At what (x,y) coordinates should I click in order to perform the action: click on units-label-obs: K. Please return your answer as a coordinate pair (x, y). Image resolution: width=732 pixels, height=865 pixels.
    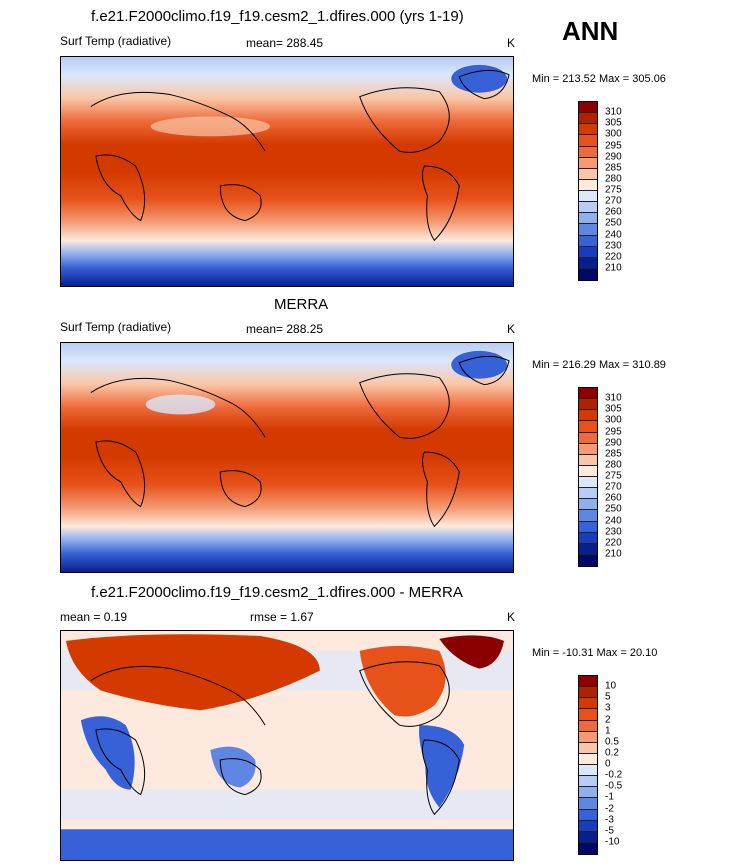
    Looking at the image, I should click on (511, 329).